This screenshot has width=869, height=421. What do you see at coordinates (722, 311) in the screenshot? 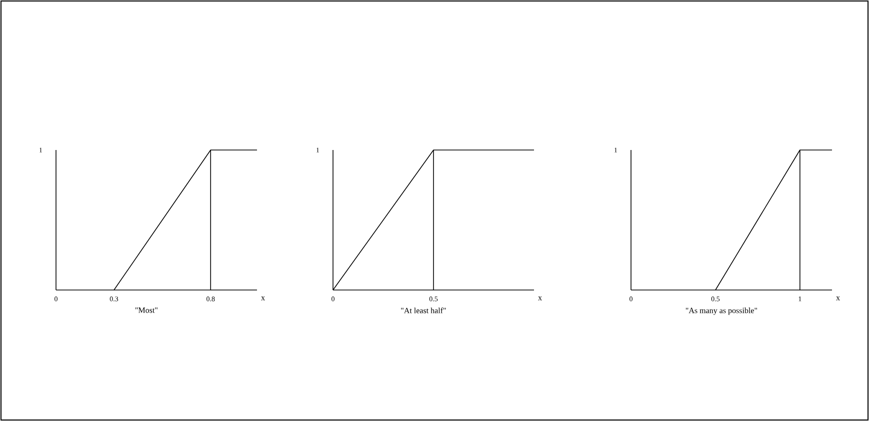
I see `text: "As many as possible"` at bounding box center [722, 311].